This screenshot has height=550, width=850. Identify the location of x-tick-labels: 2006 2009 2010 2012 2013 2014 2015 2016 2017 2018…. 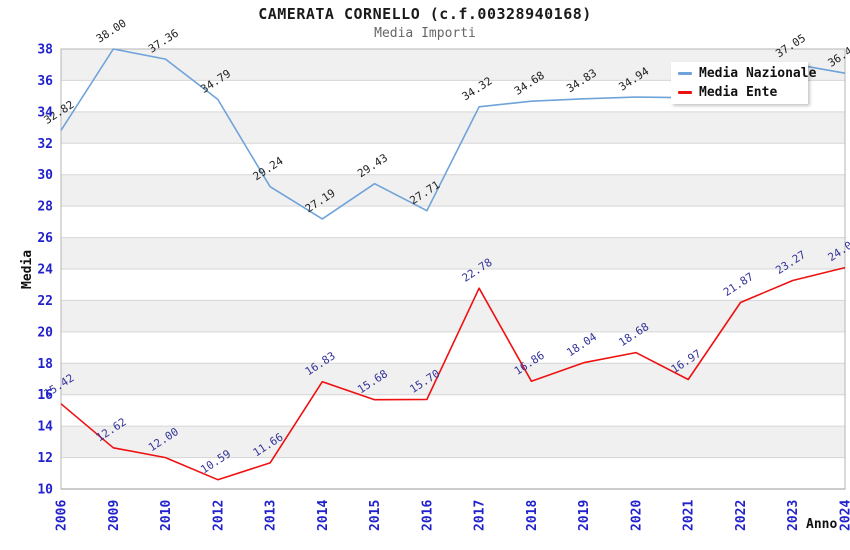
(452, 515).